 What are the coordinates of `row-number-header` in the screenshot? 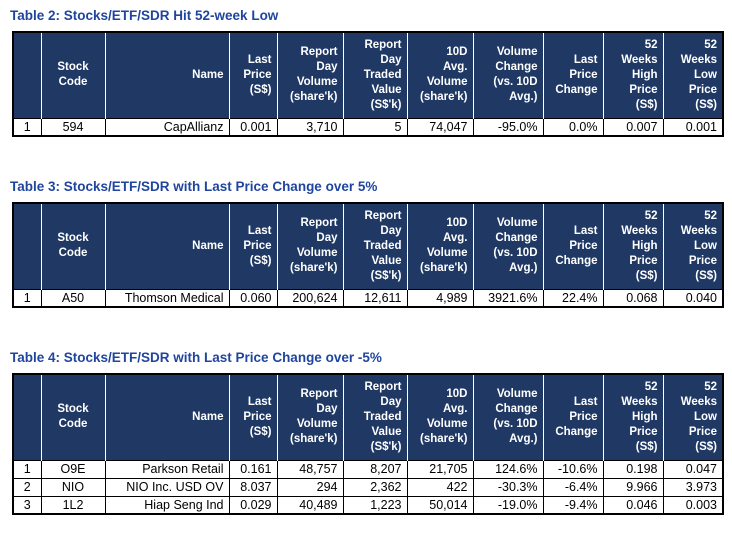 It's located at (27, 246).